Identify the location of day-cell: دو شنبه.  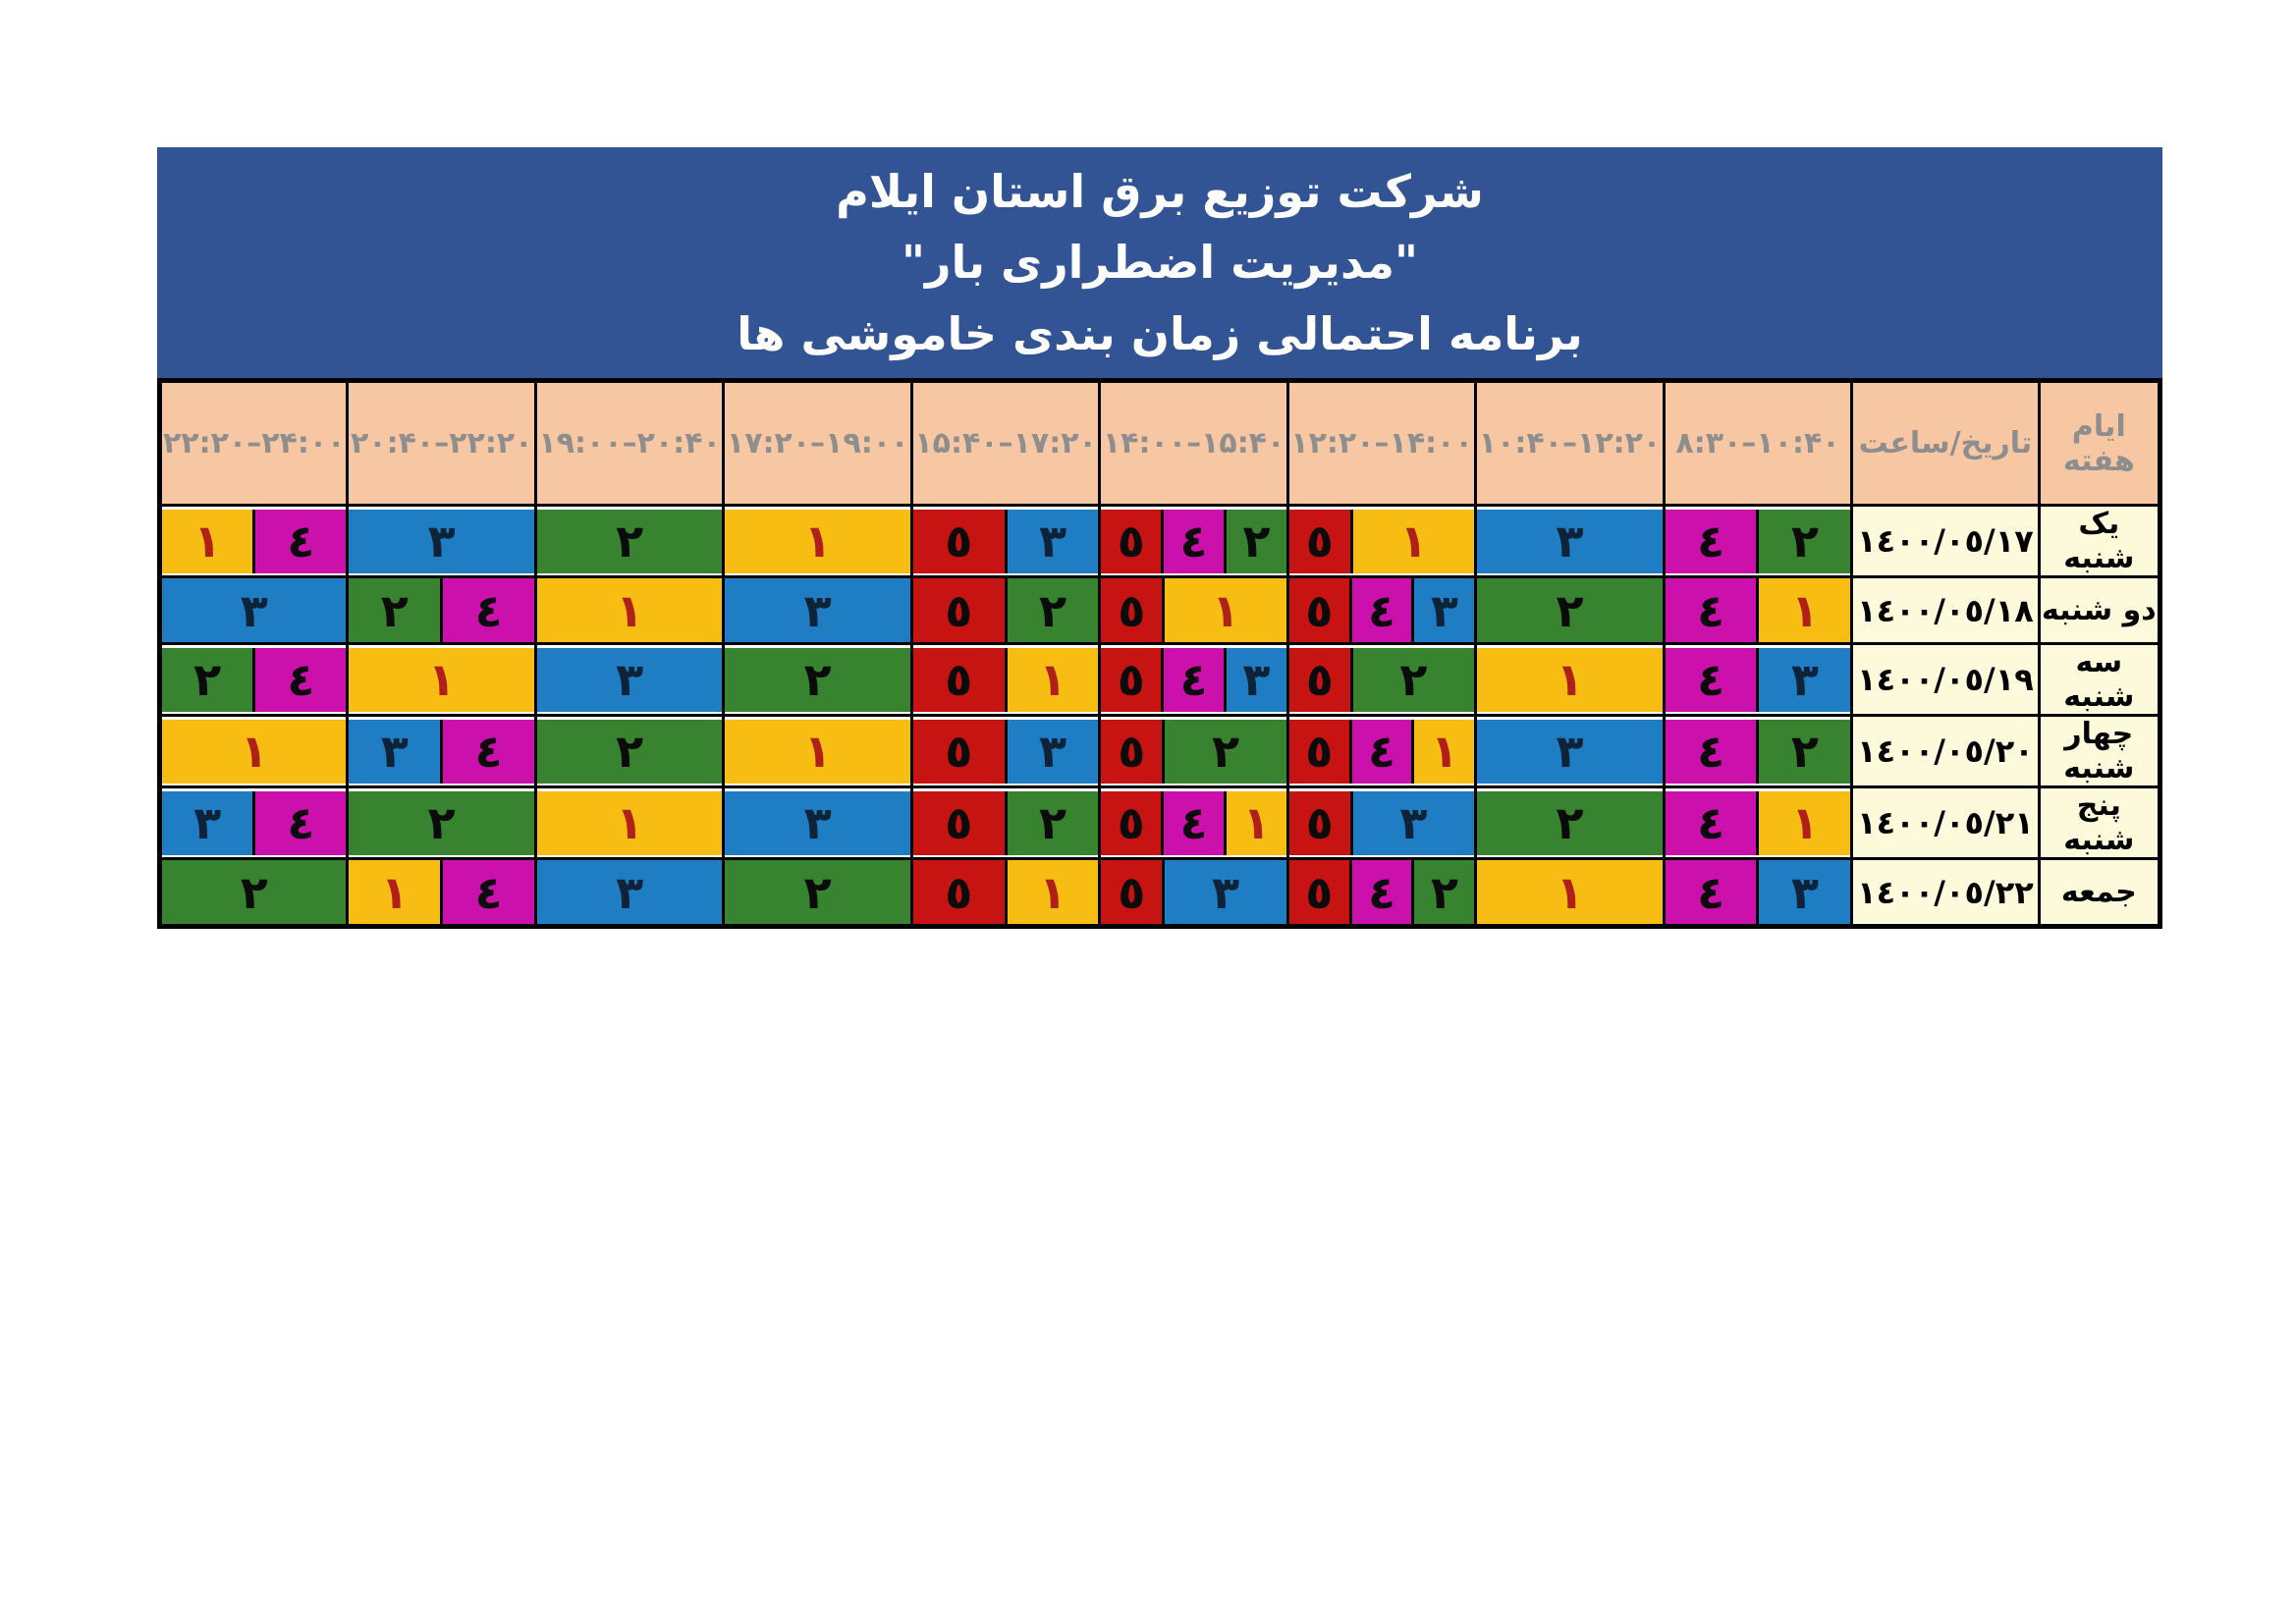
(2099, 610).